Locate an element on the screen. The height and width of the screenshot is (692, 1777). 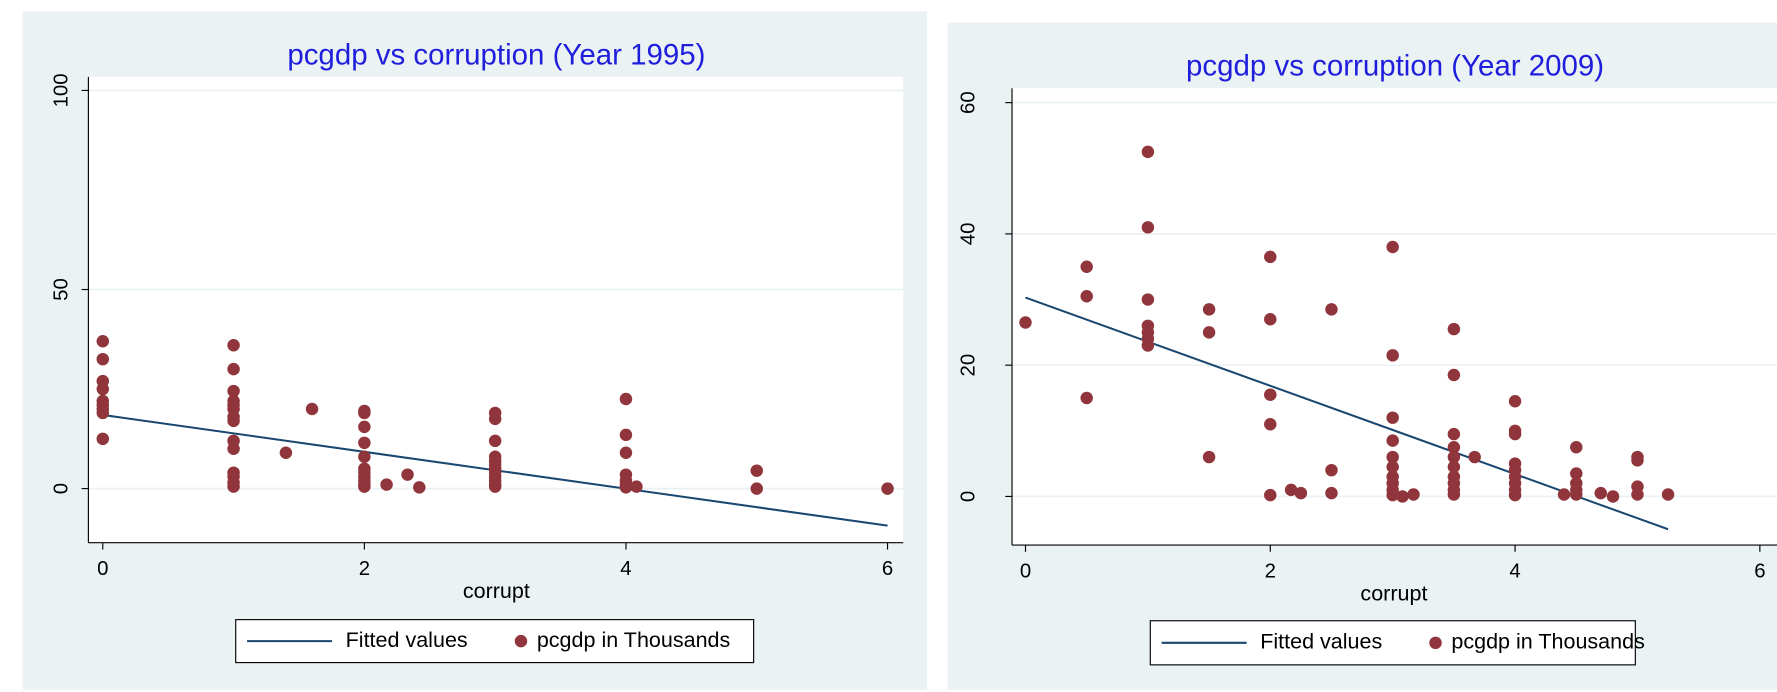
y-tick-label: 40 is located at coordinates (968, 234).